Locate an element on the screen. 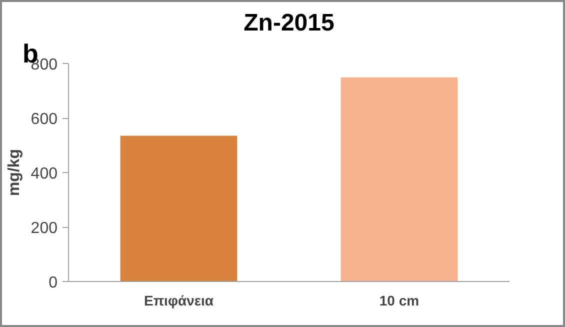  x-tick-label: Επιφάνεια is located at coordinates (179, 300).